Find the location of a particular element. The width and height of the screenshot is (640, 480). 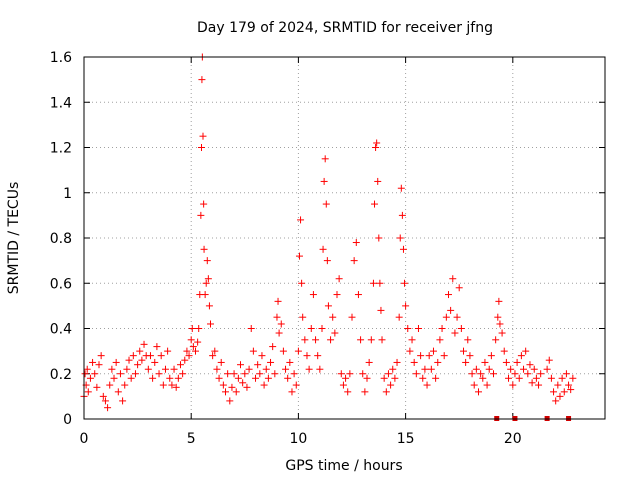

y-tick-label: 0.8 is located at coordinates (61, 239).